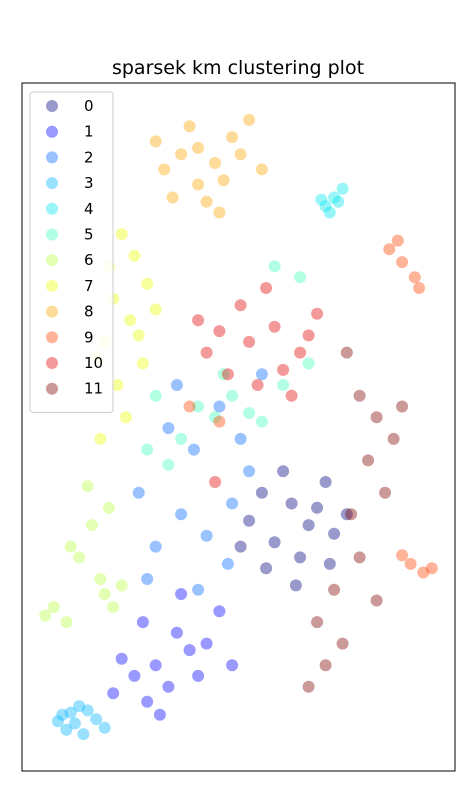 This screenshot has width=467, height=807. I want to click on legend-label-1: 1, so click(89, 132).